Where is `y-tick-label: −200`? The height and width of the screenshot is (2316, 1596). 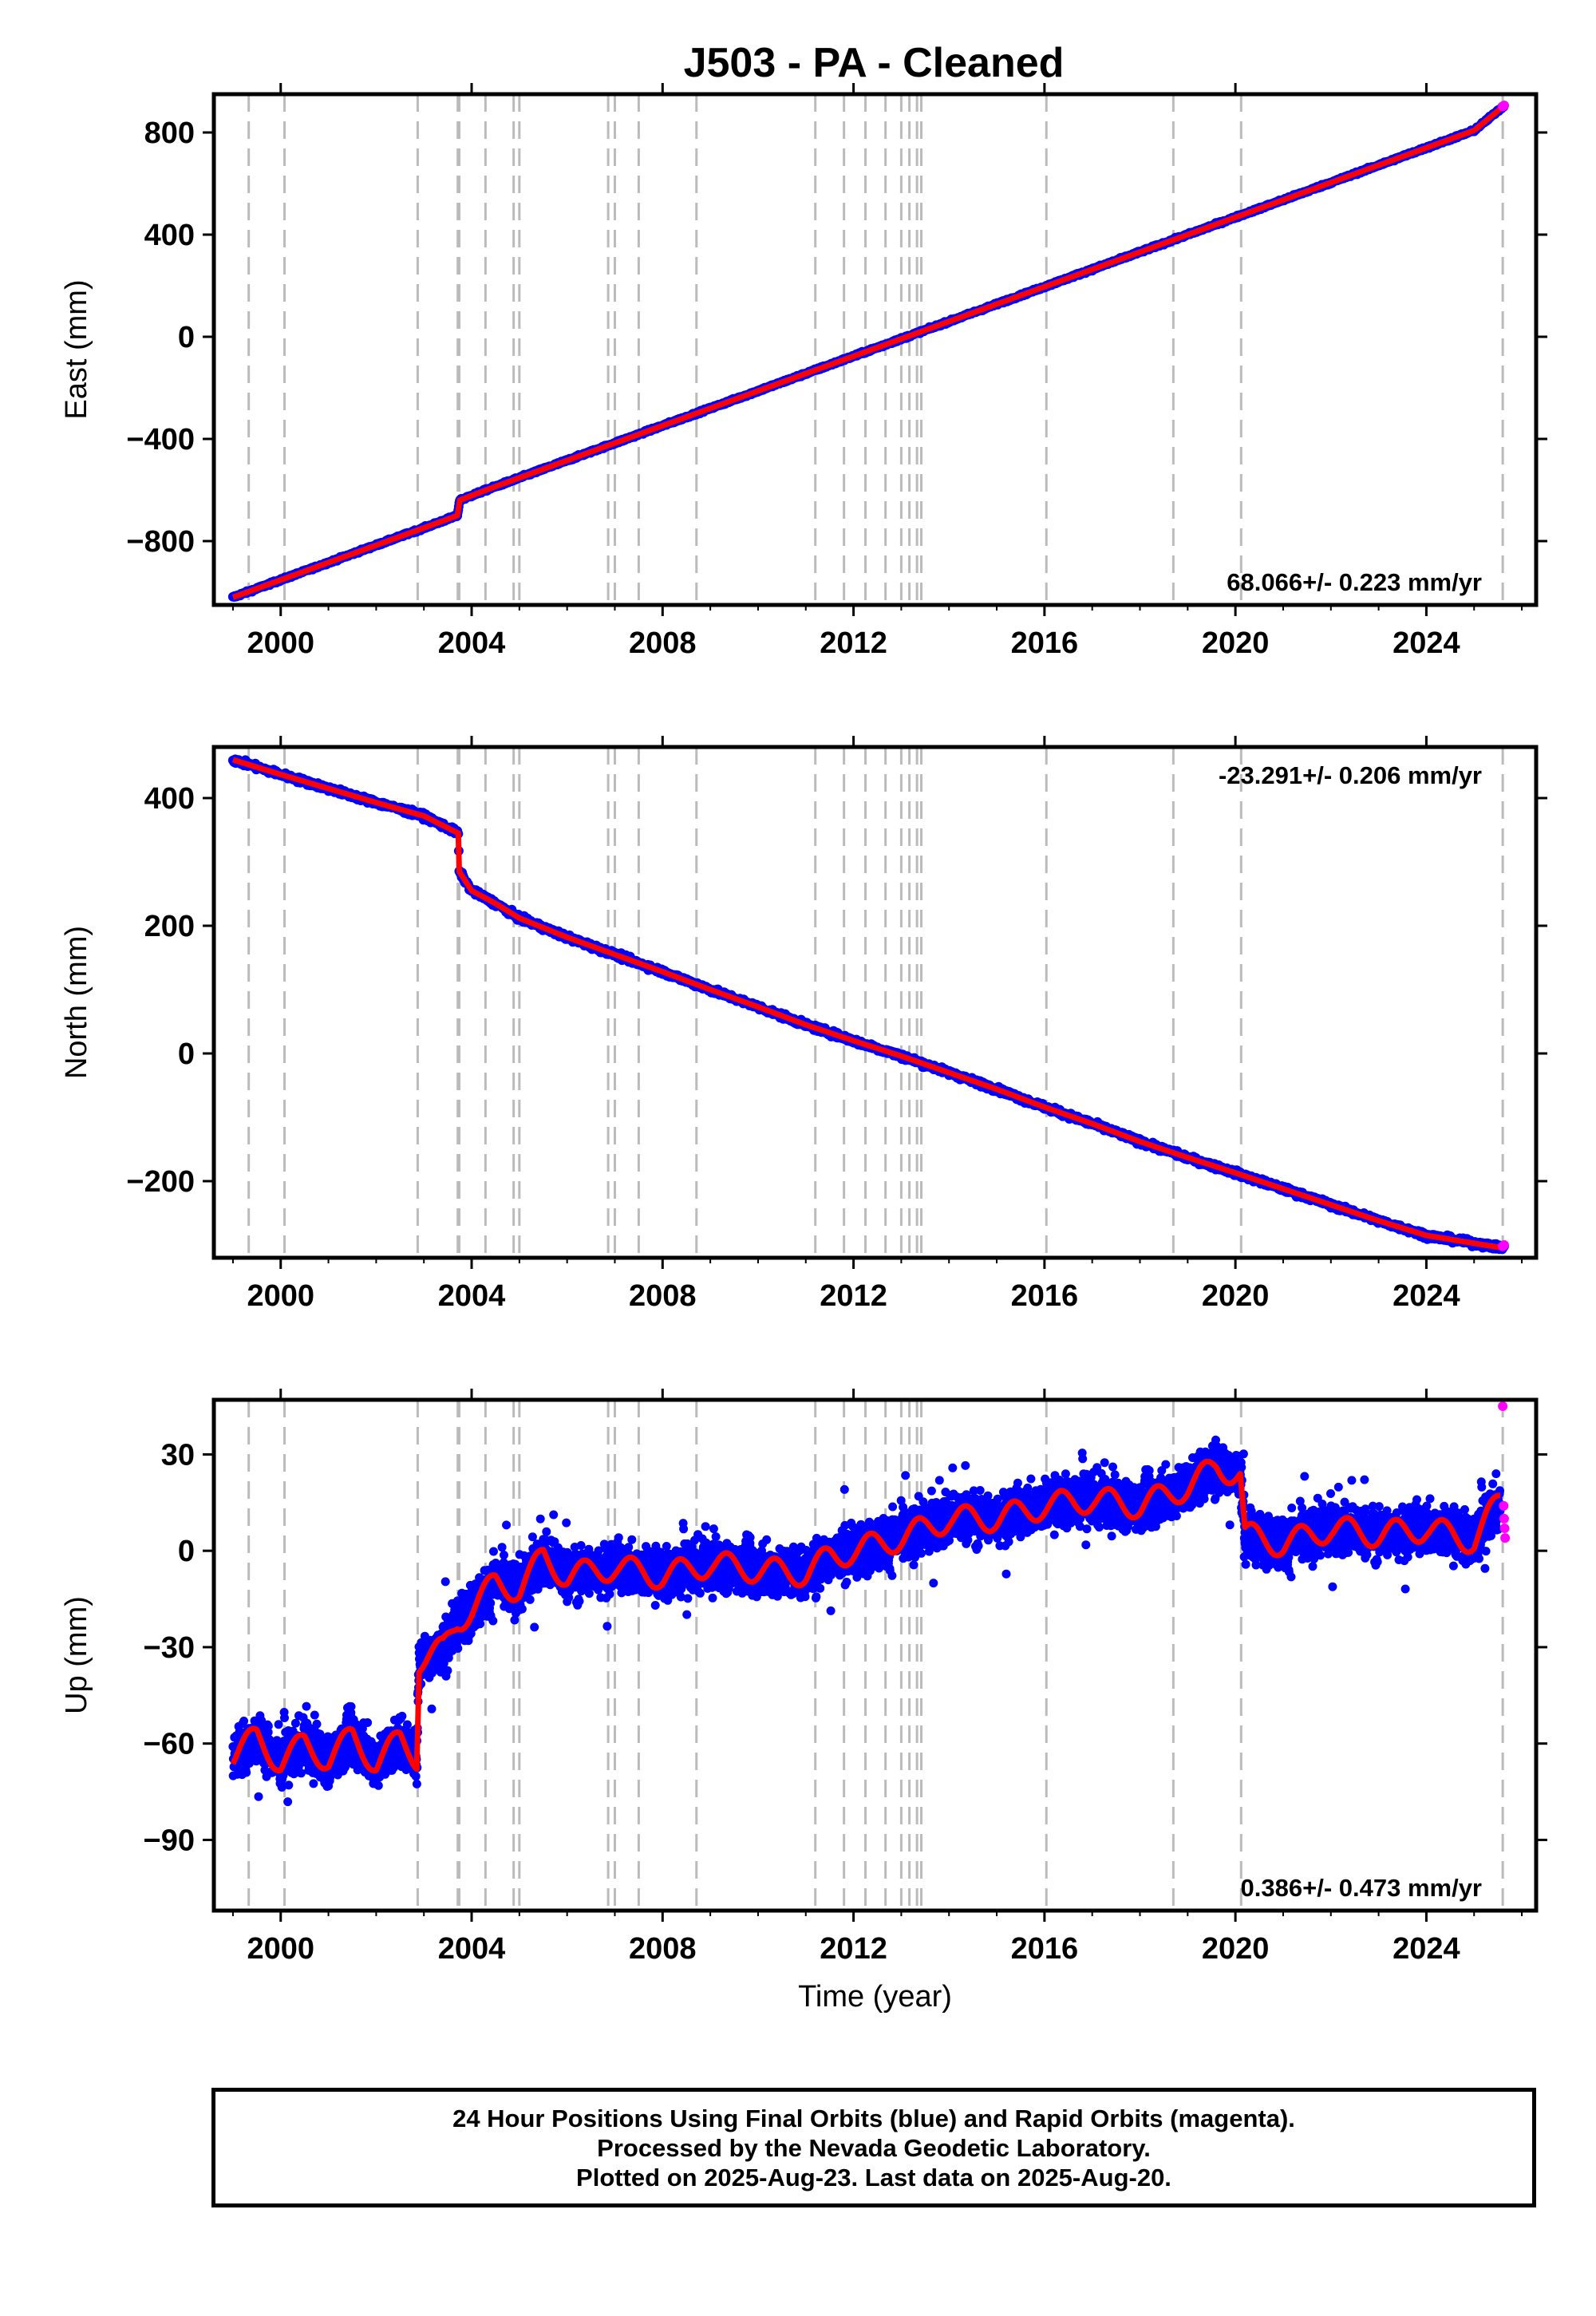 y-tick-label: −200 is located at coordinates (160, 1182).